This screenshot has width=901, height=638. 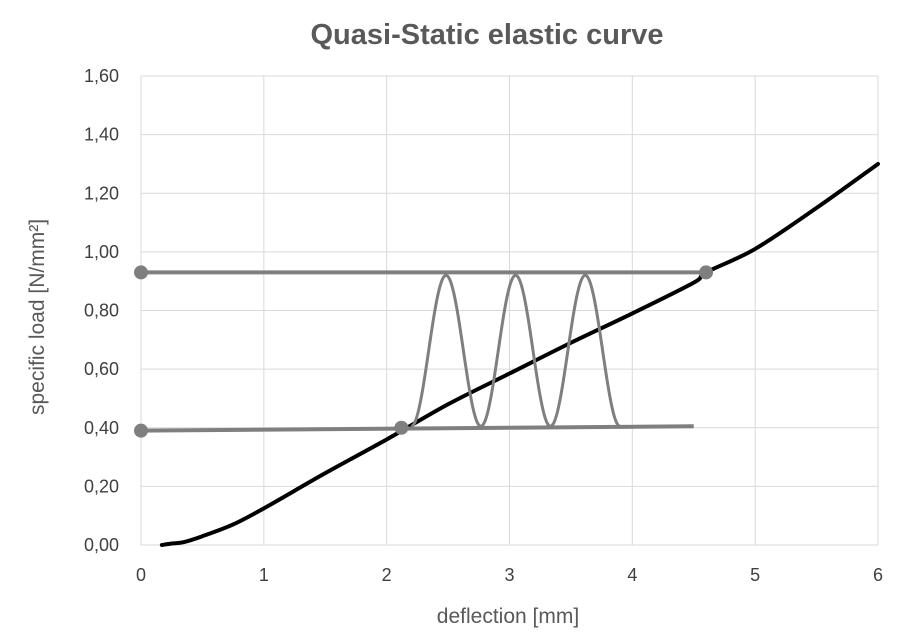 What do you see at coordinates (101, 311) in the screenshot?
I see `y-tick-label: 0,80` at bounding box center [101, 311].